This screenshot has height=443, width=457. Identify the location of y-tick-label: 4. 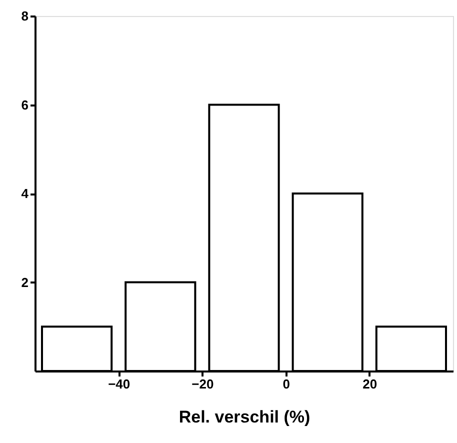
(25, 193).